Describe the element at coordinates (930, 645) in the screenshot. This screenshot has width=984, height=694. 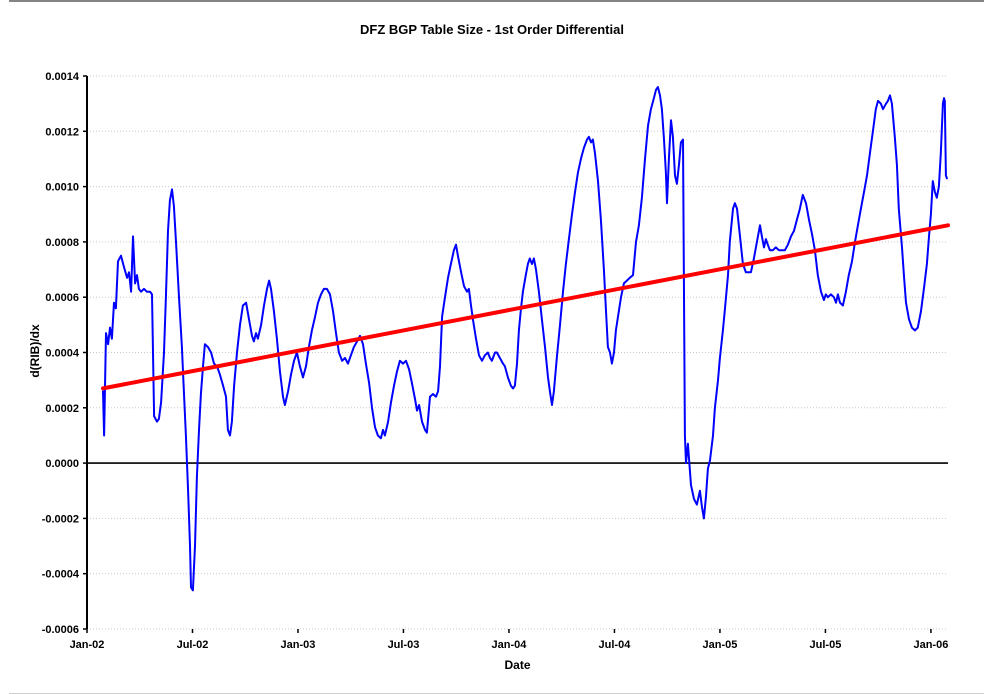
I see `x-tick-label: Jan-06` at that location.